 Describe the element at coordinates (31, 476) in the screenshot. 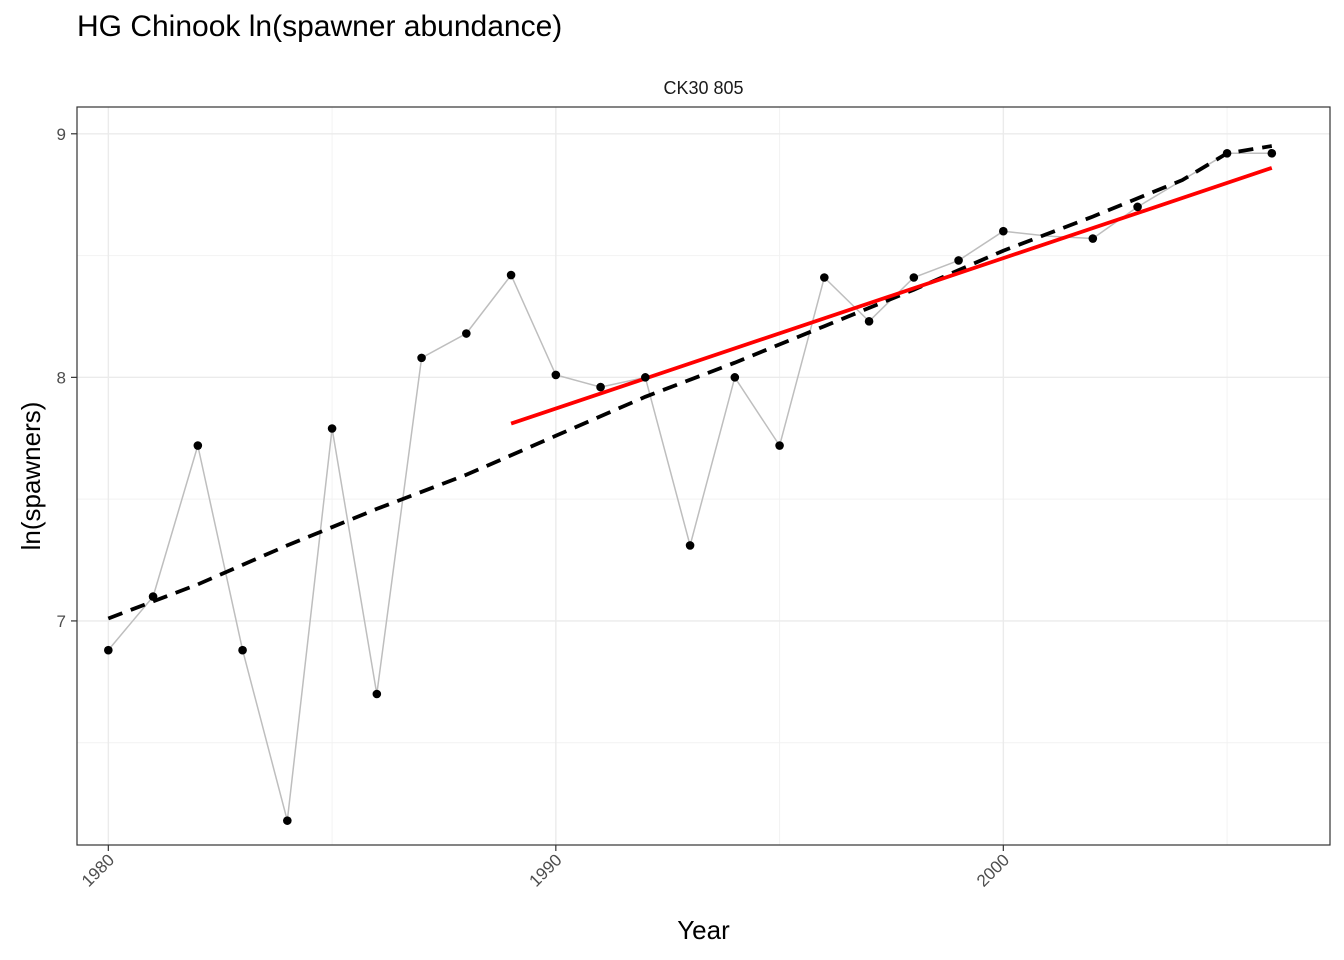

I see `y-axis-title: ln(spawners)` at that location.